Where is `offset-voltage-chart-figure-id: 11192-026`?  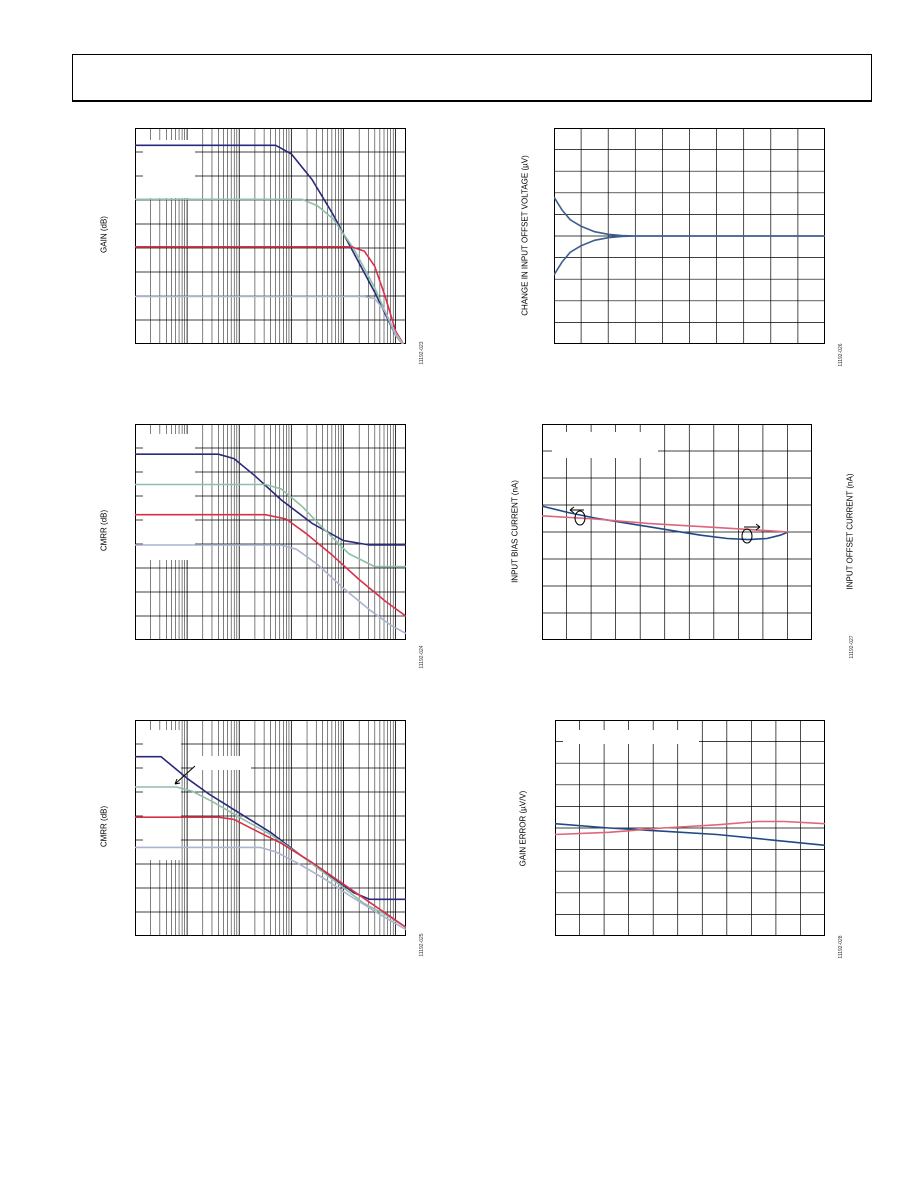
offset-voltage-chart-figure-id: 11192-026 is located at coordinates (841, 355).